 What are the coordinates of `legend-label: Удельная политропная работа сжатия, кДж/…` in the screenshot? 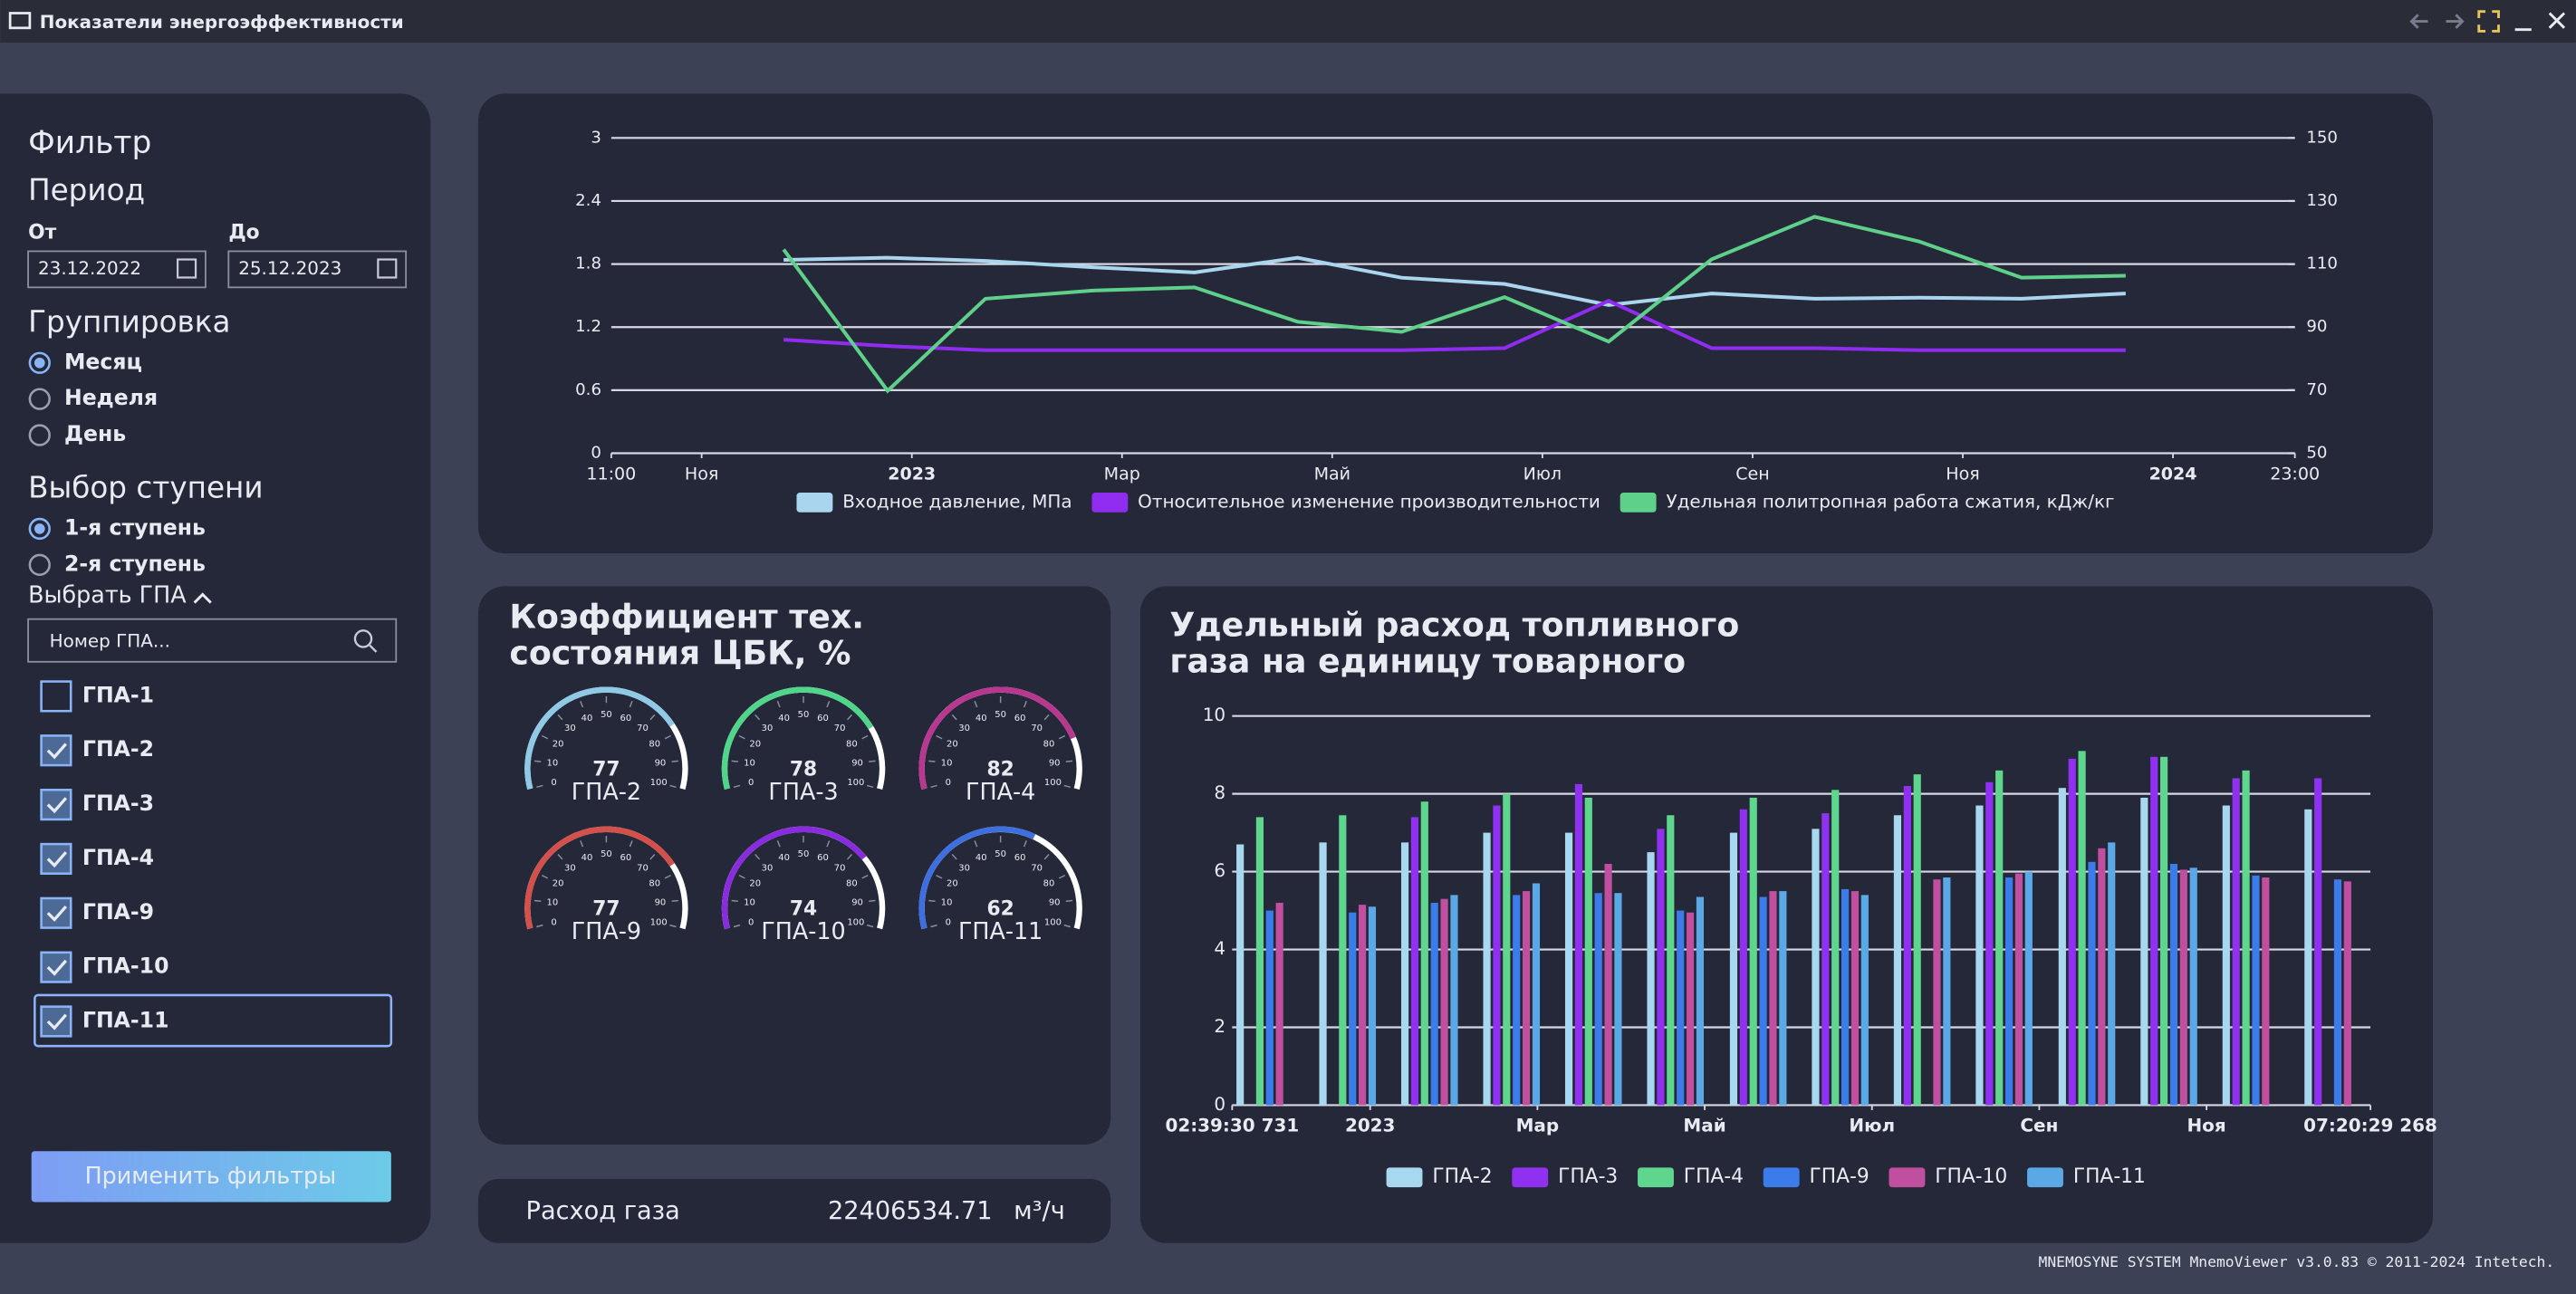 It's located at (1890, 501).